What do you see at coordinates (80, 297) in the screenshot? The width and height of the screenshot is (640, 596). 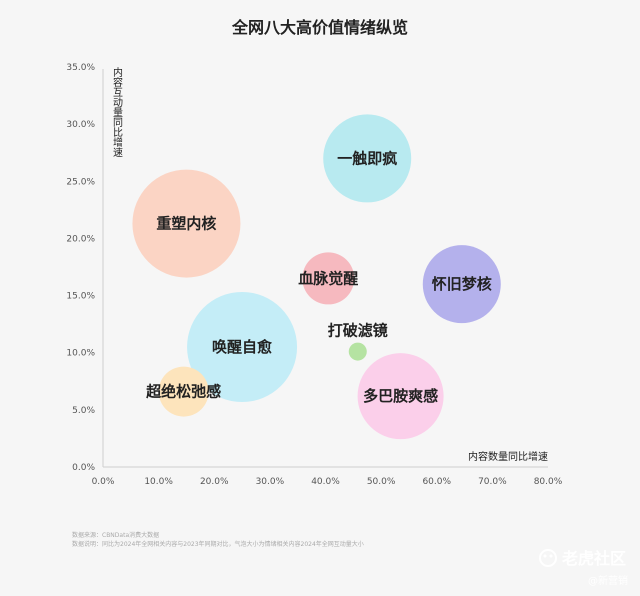 I see `y-tick-label: 15.0%` at bounding box center [80, 297].